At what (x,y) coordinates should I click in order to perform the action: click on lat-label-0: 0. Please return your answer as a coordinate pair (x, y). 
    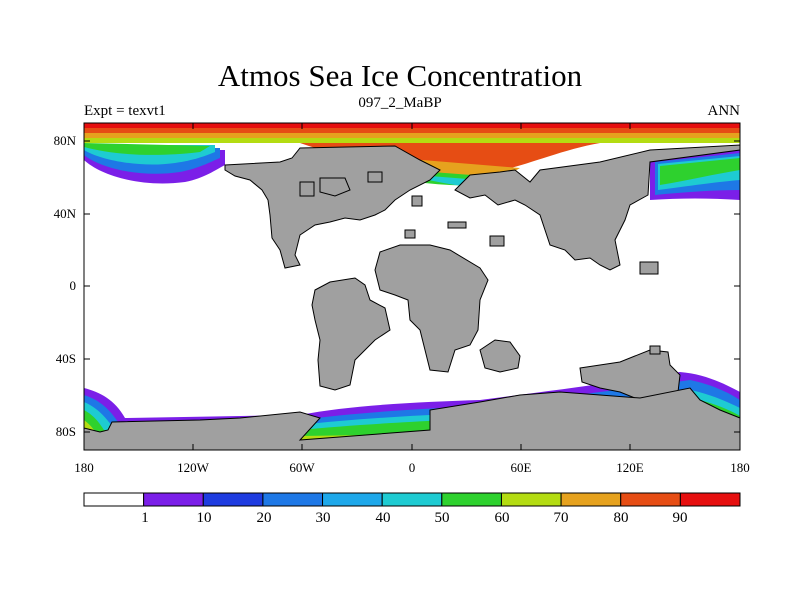
    Looking at the image, I should click on (73, 285).